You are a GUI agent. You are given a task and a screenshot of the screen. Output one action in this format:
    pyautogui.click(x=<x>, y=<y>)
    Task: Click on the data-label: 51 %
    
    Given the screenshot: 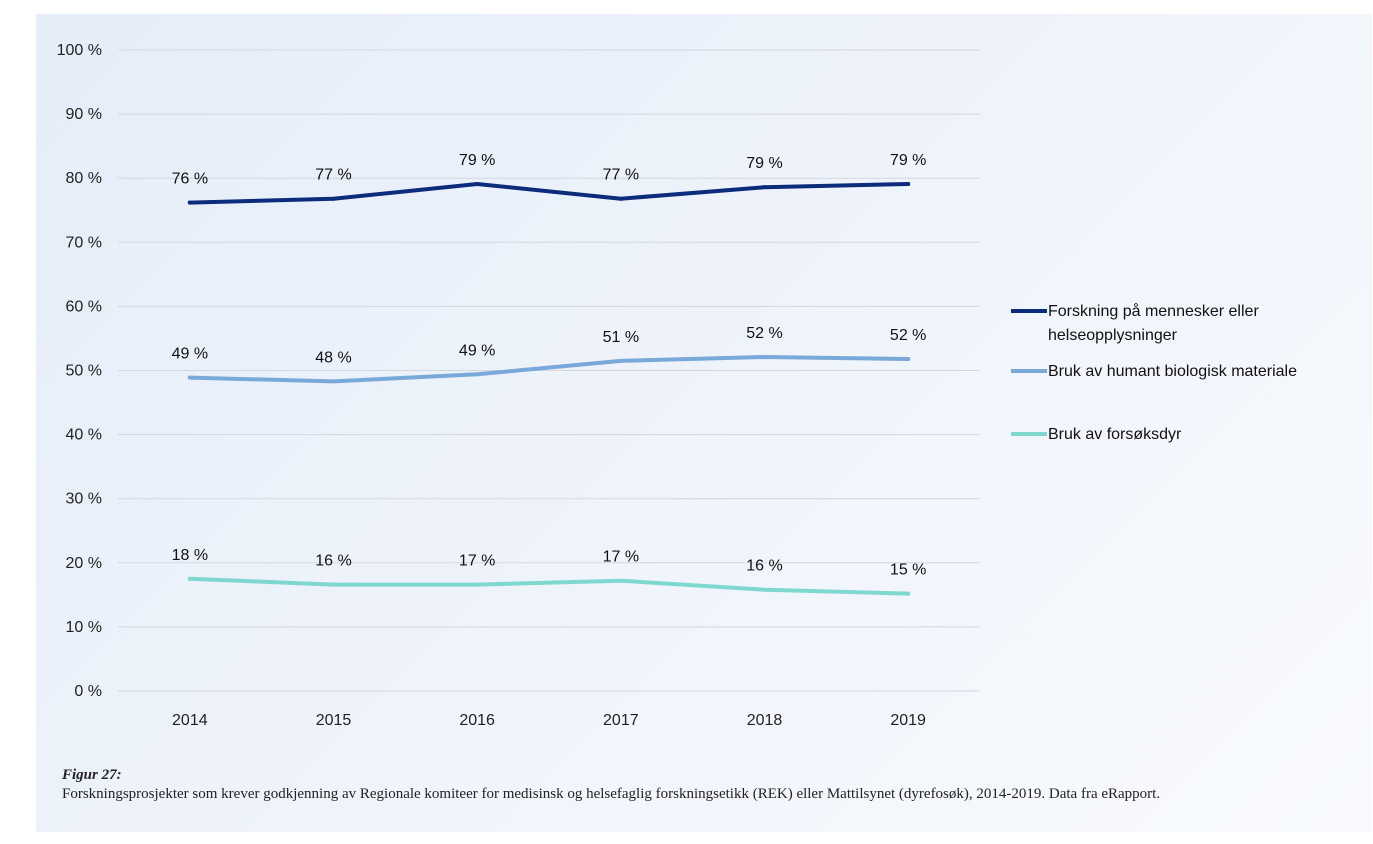 What is the action you would take?
    pyautogui.click(x=621, y=337)
    